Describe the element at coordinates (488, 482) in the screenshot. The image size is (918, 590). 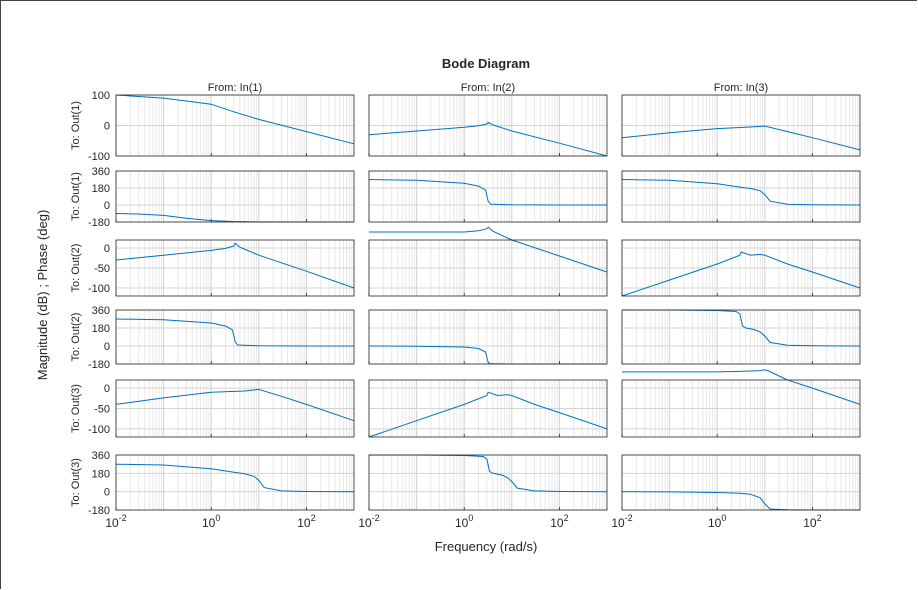
I see `subplot-r6-c2` at that location.